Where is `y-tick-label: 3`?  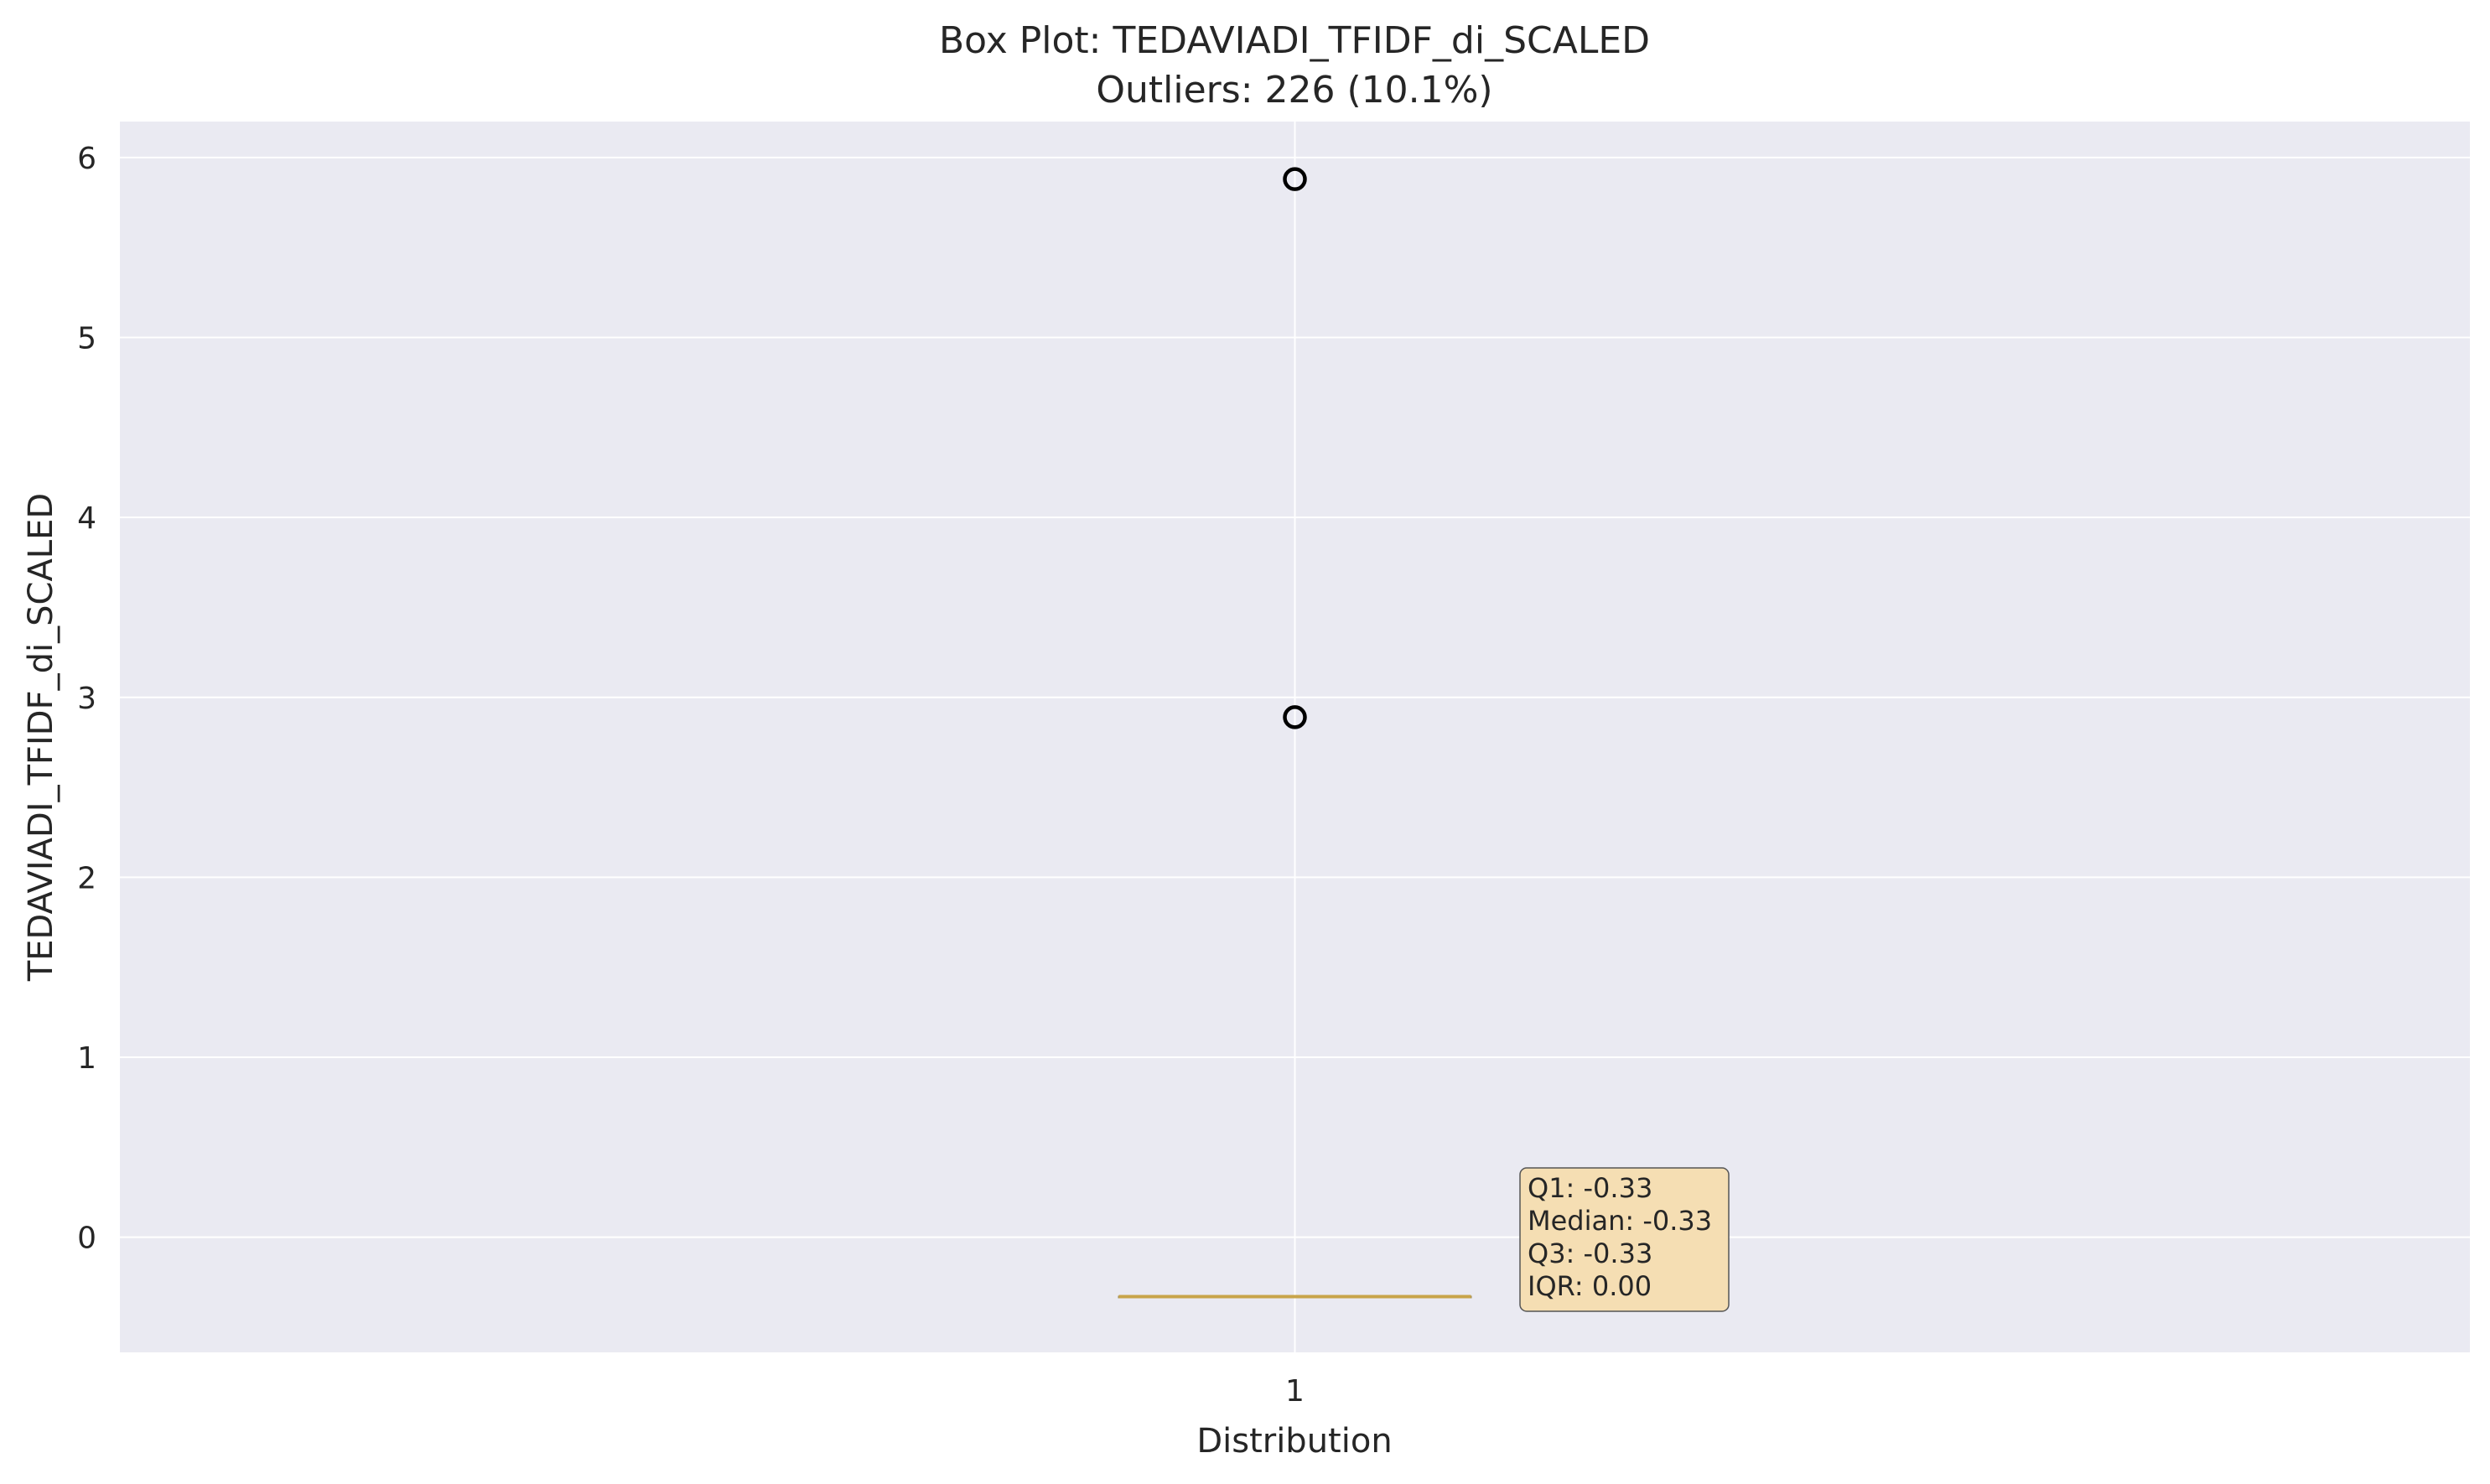
y-tick-label: 3 is located at coordinates (86, 699).